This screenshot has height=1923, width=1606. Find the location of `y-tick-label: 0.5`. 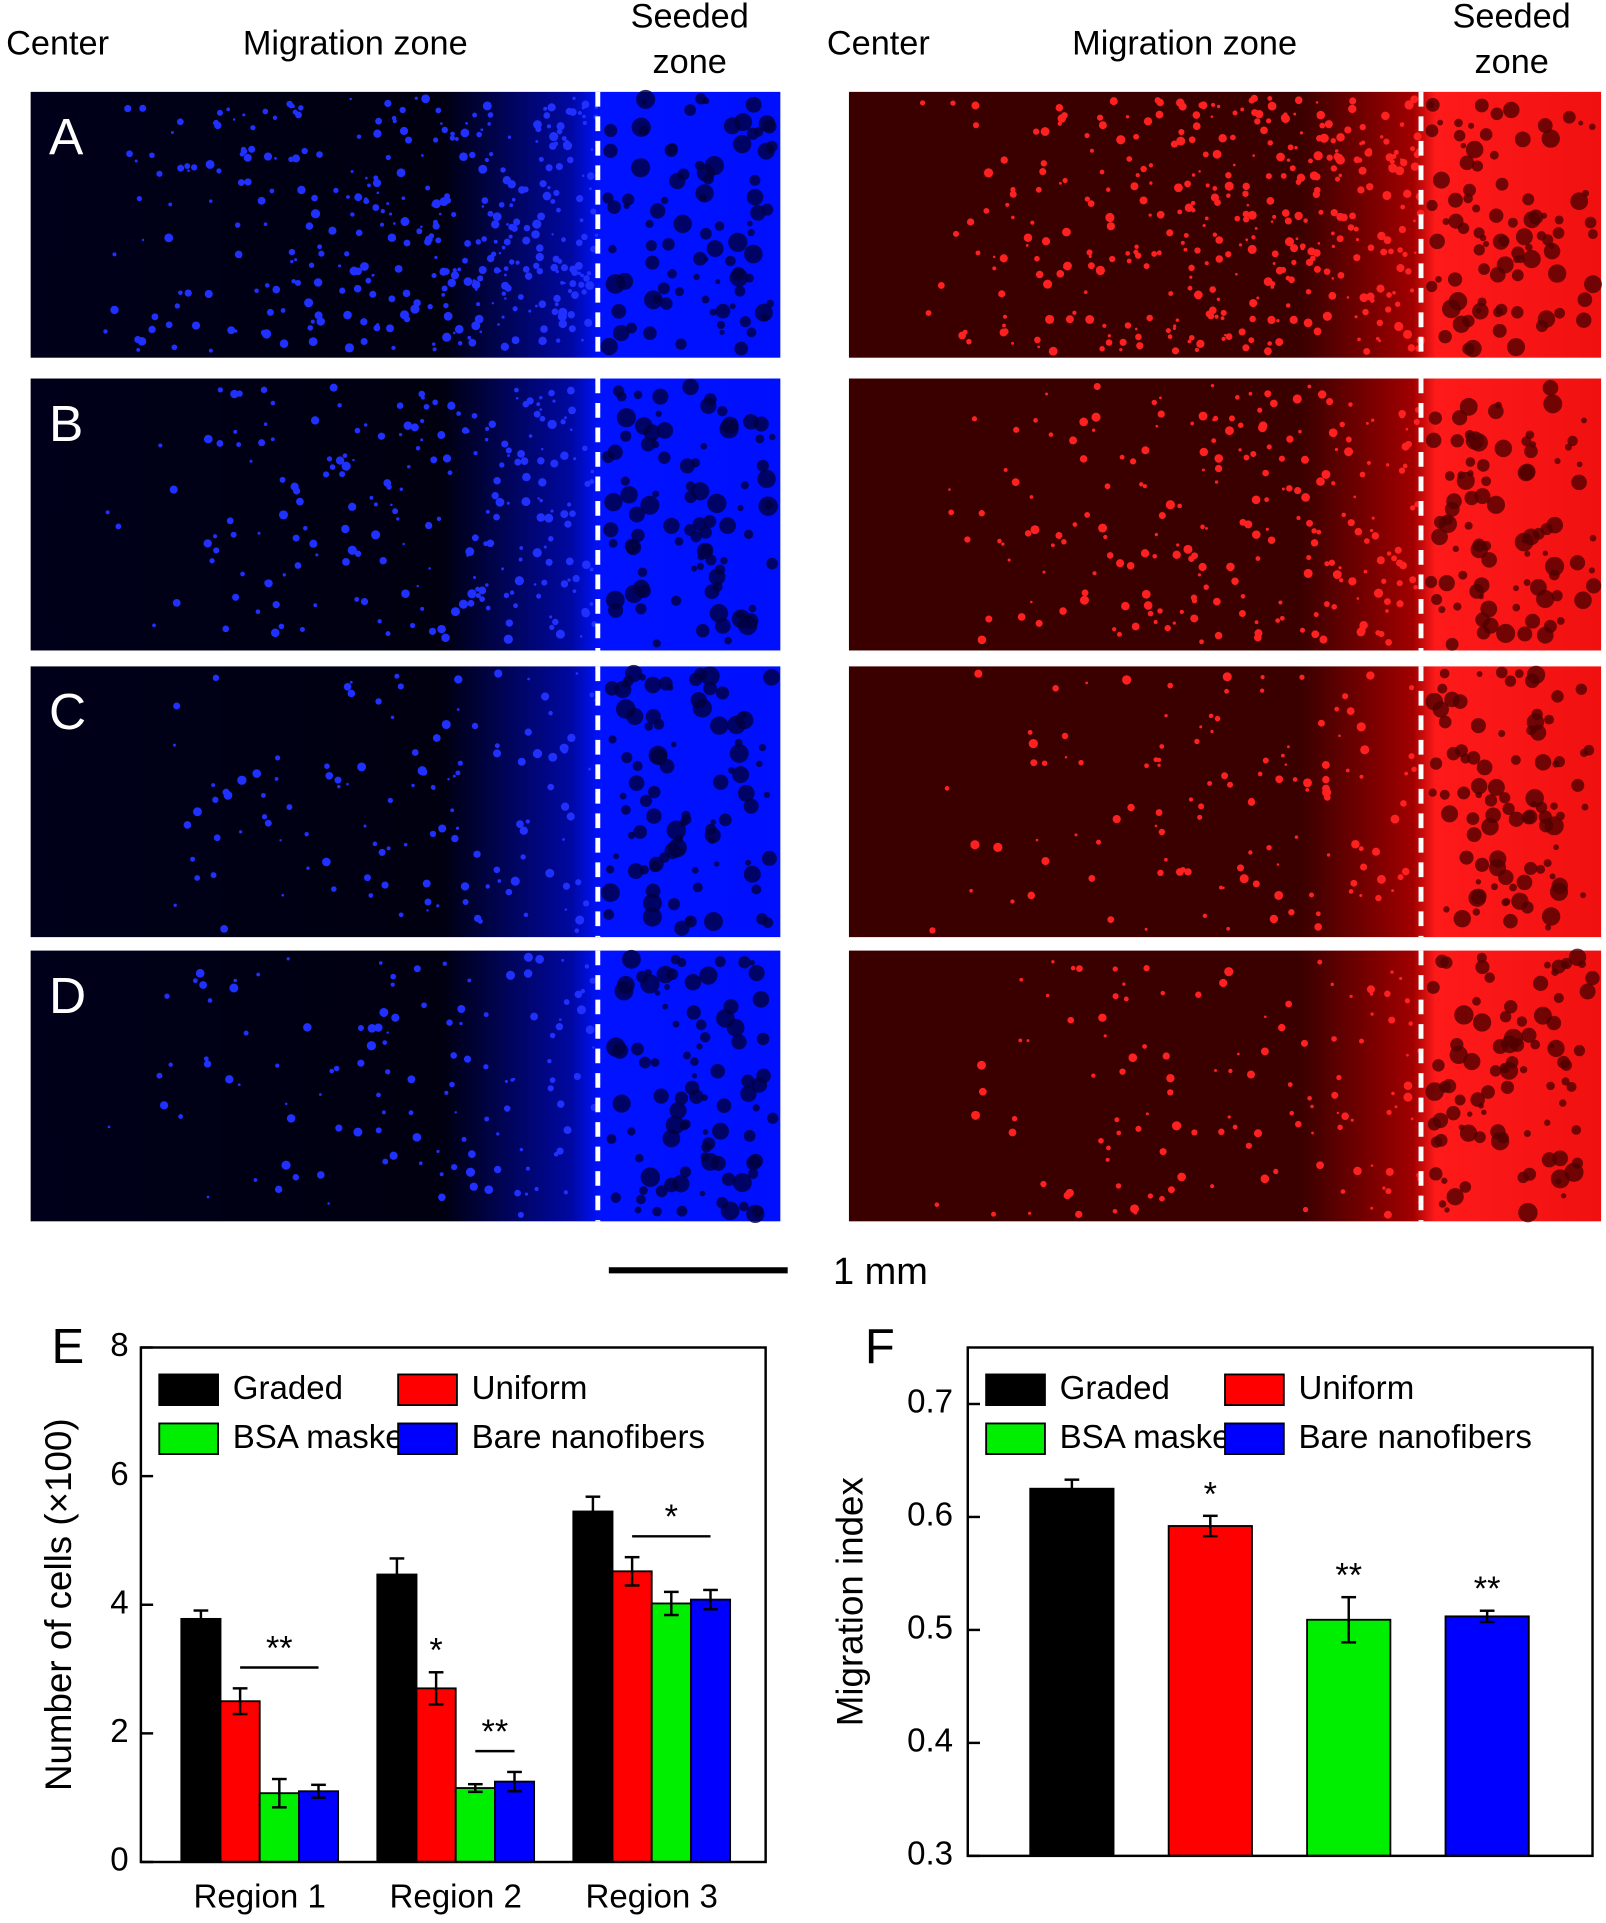

y-tick-label: 0.5 is located at coordinates (930, 1628).